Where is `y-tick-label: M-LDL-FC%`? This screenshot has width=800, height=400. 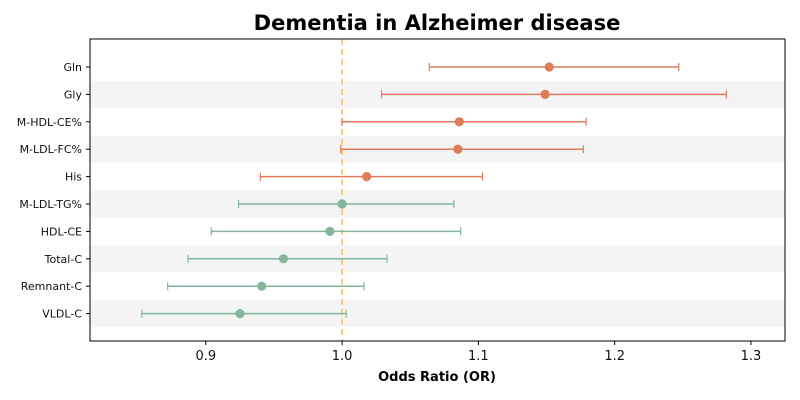
y-tick-label: M-LDL-FC% is located at coordinates (51, 149).